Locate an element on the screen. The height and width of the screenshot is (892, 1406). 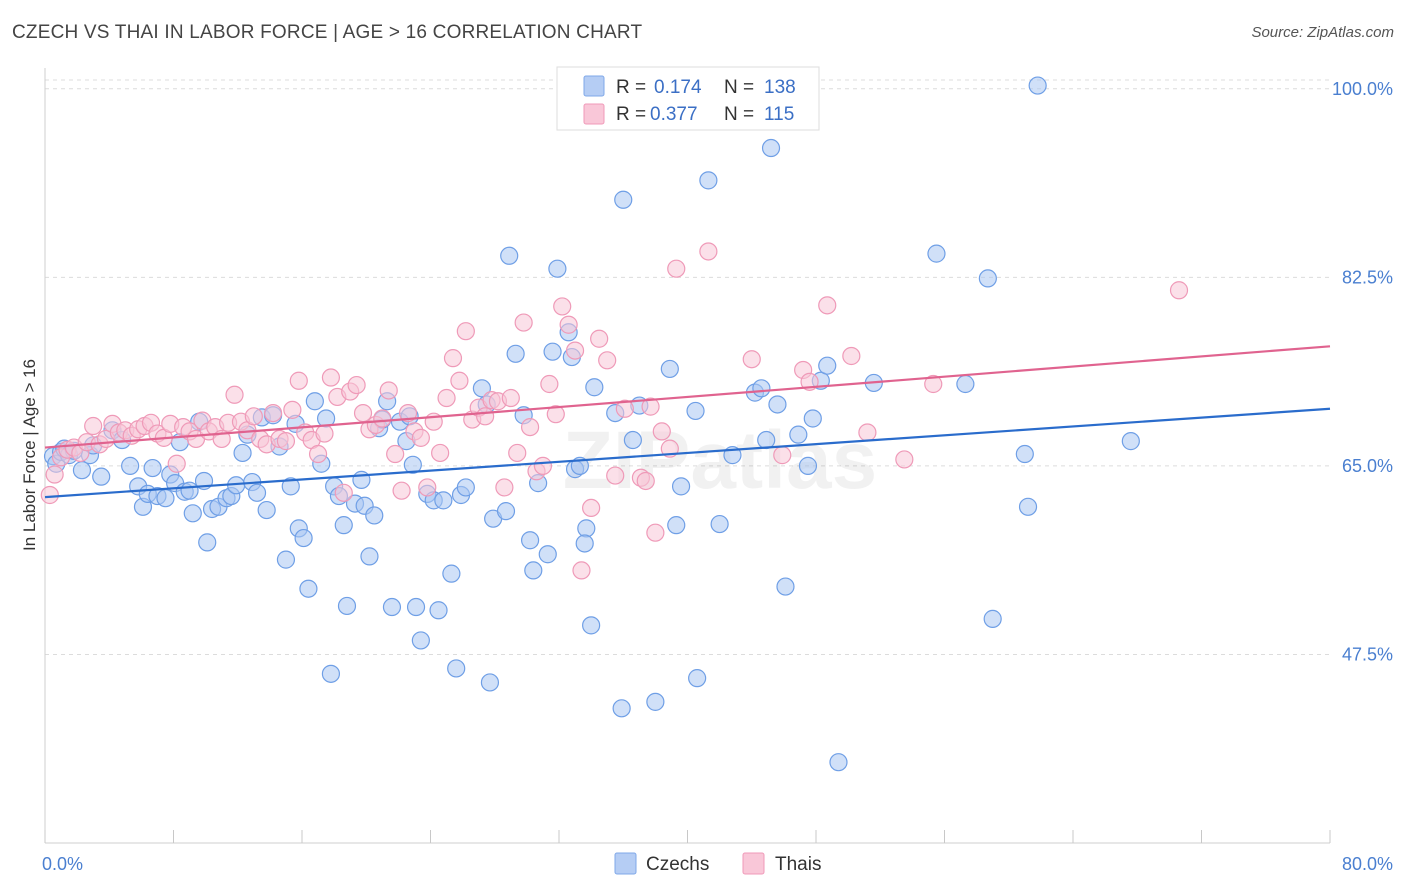
x-tick-label-max: 80.0% is located at coordinates (1367, 864).